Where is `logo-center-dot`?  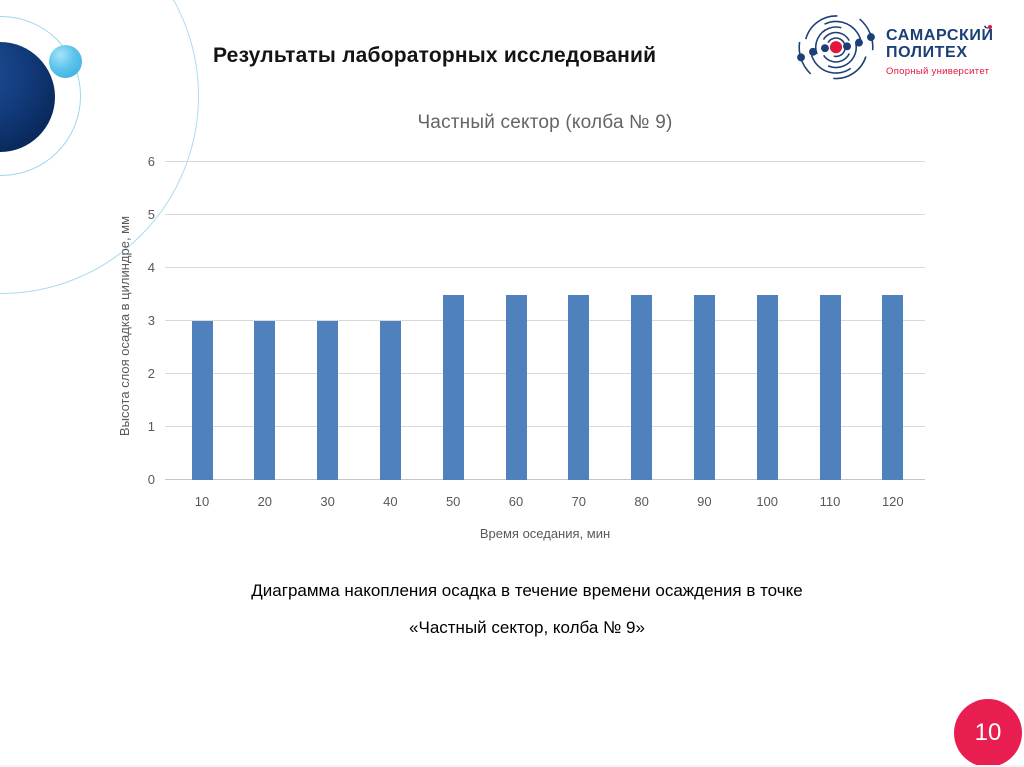 logo-center-dot is located at coordinates (836, 47).